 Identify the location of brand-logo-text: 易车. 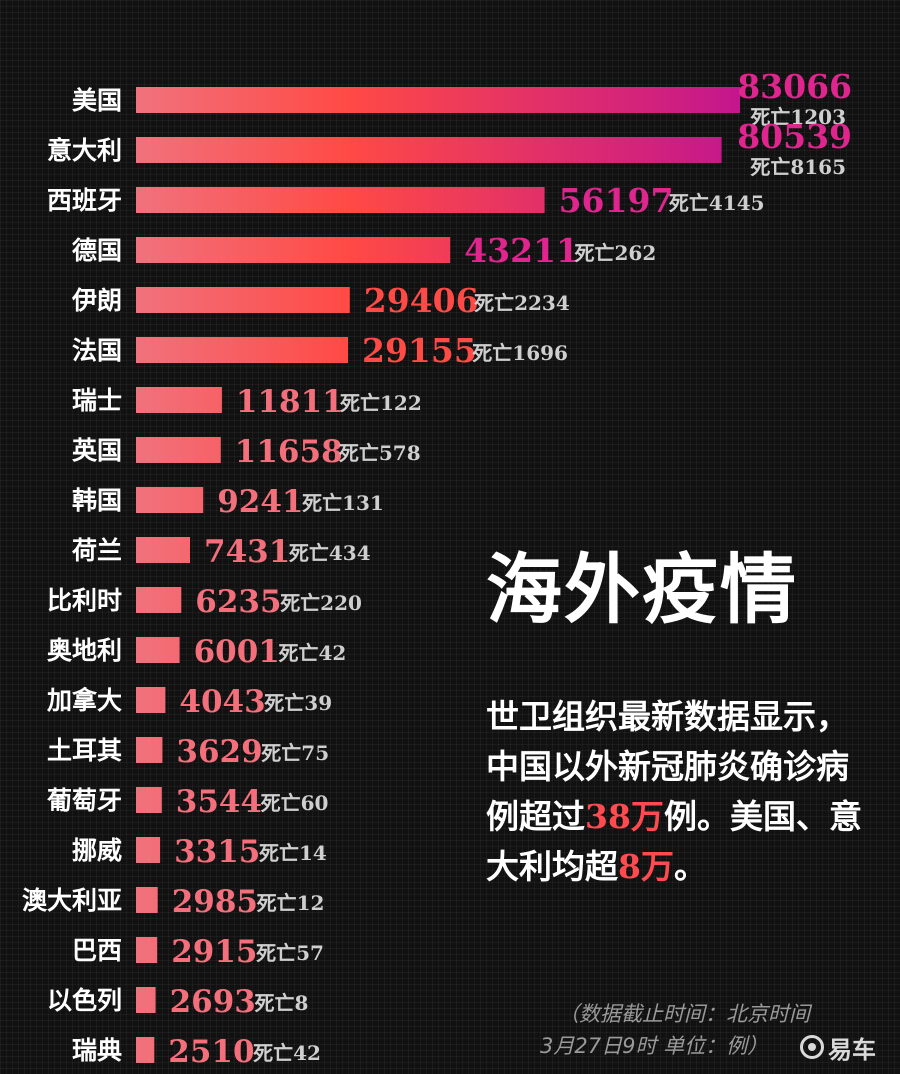
(852, 1049).